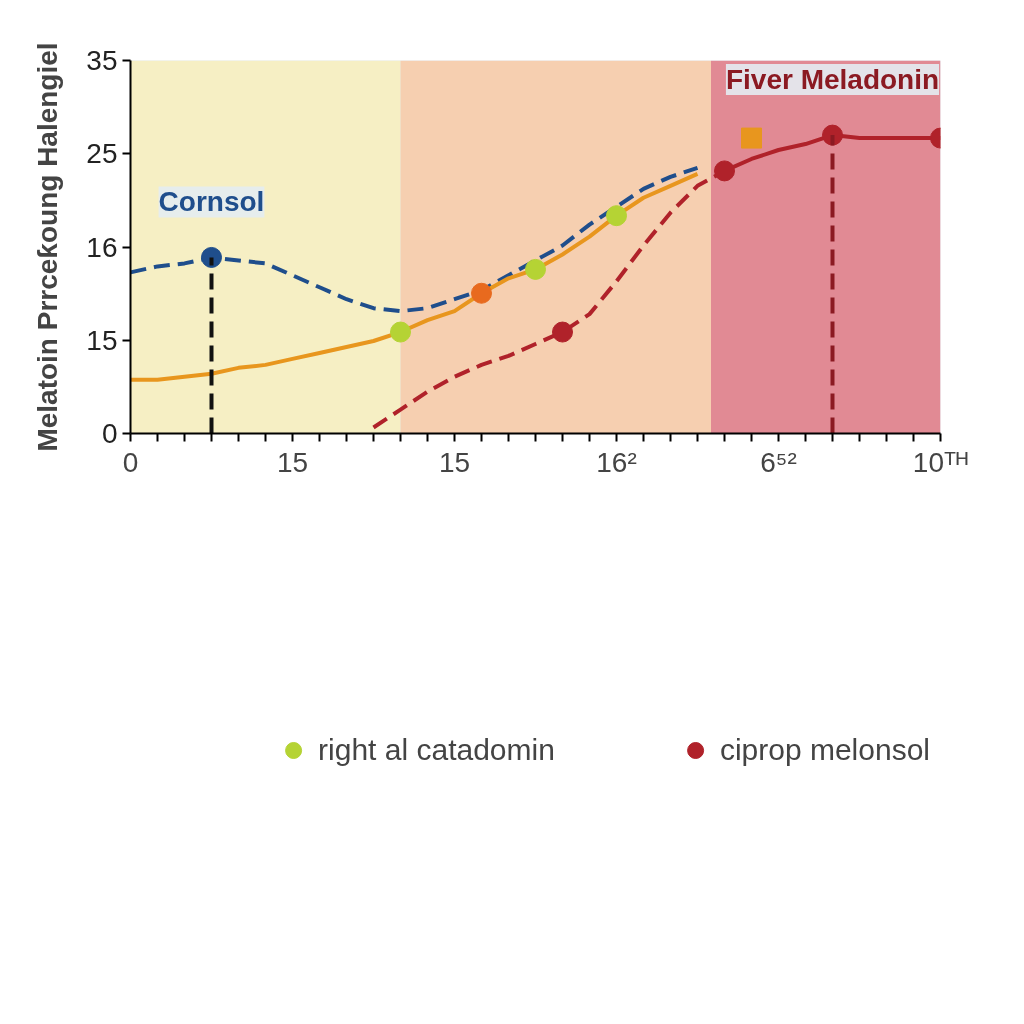 The height and width of the screenshot is (1024, 1024). Describe the element at coordinates (436, 750) in the screenshot. I see `legend-label: right al catadomin` at that location.